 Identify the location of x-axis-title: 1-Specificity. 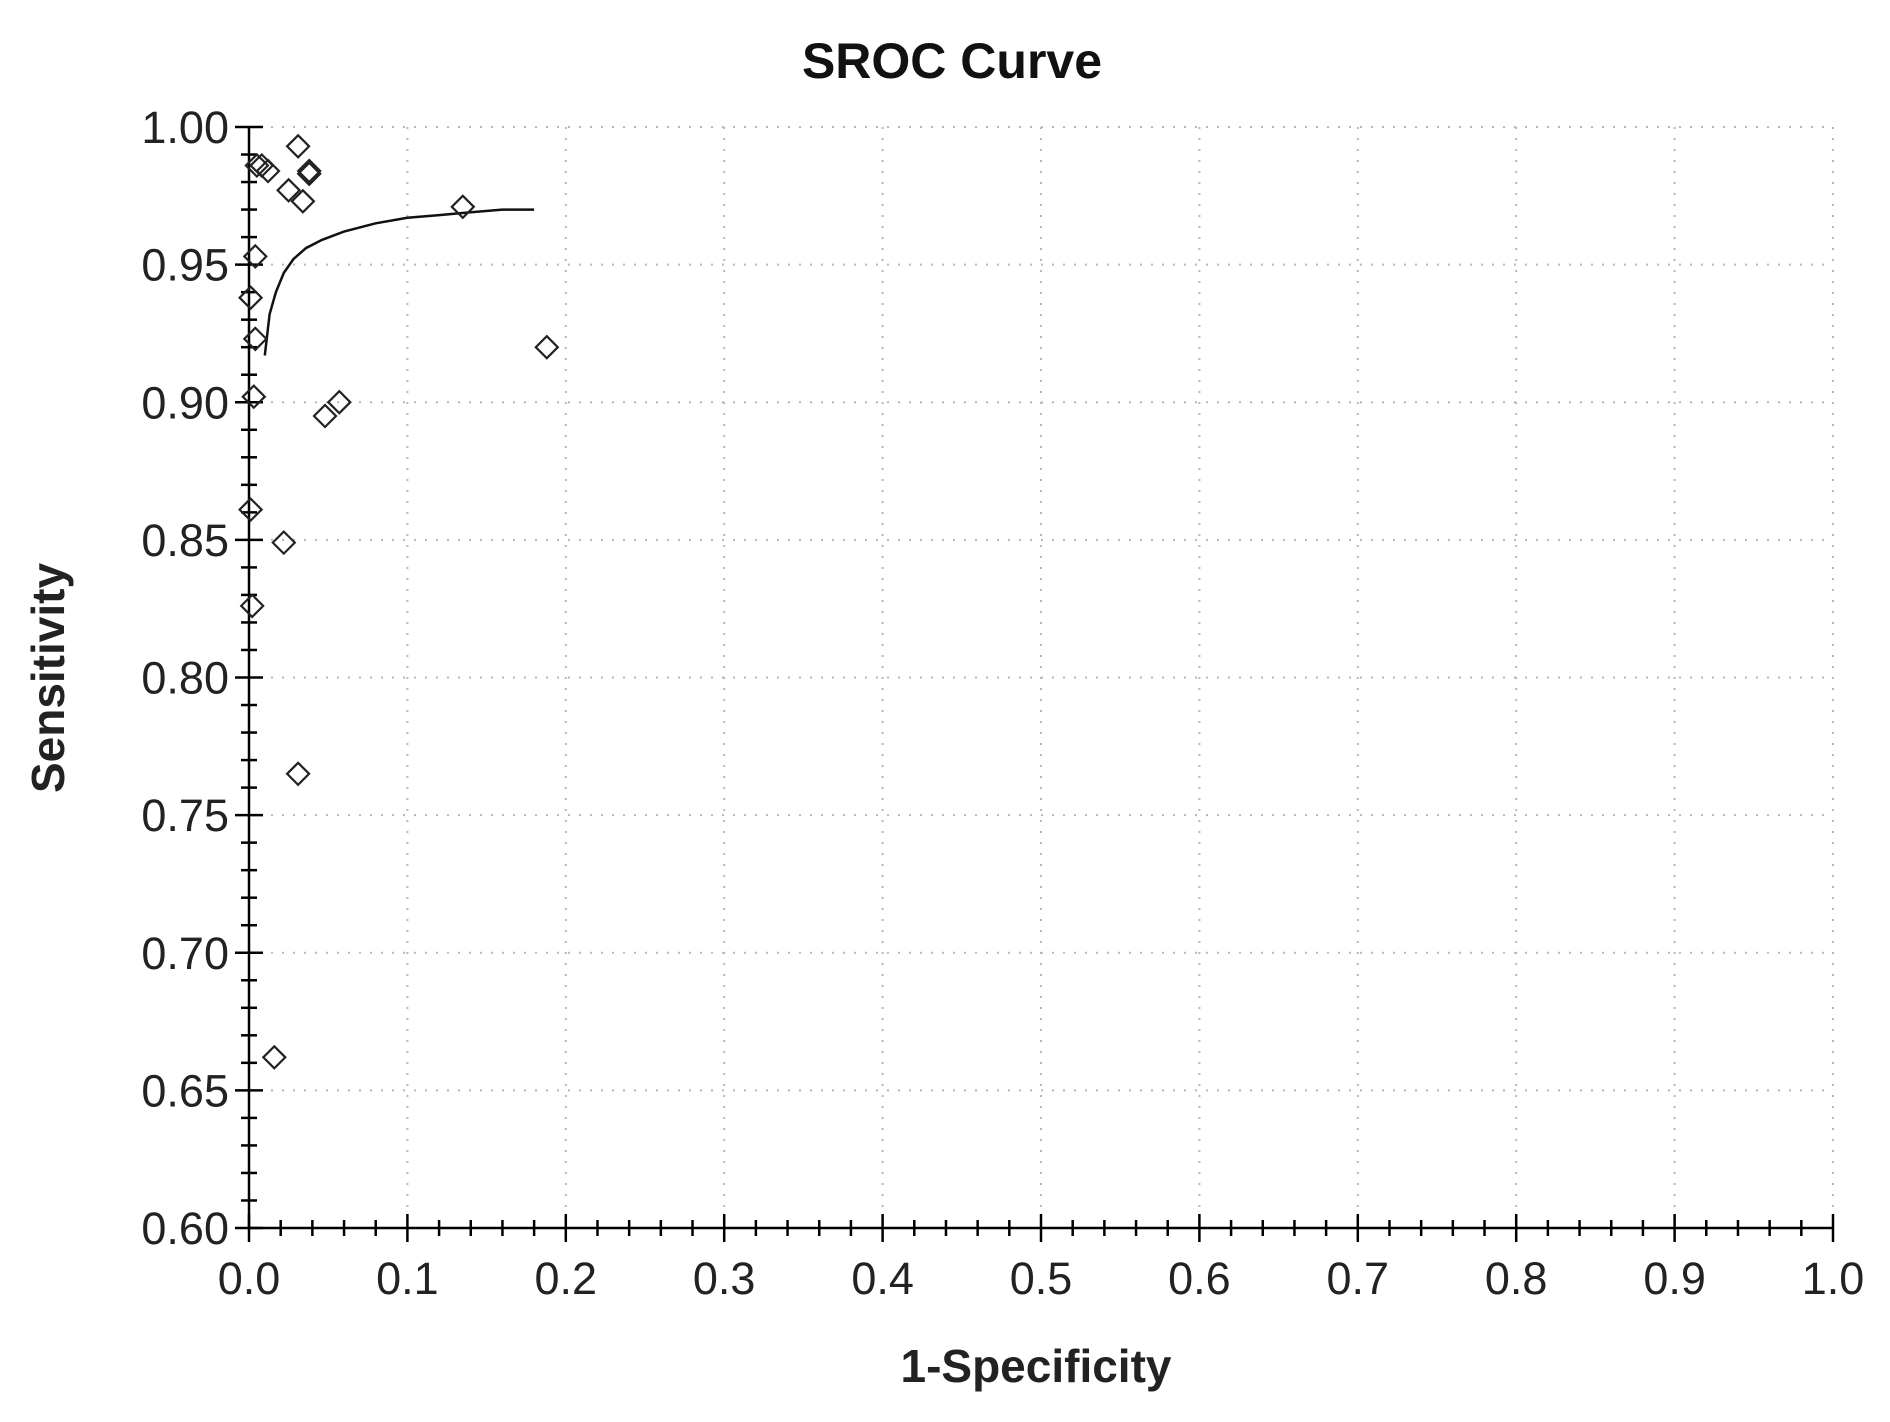
(1036, 1366).